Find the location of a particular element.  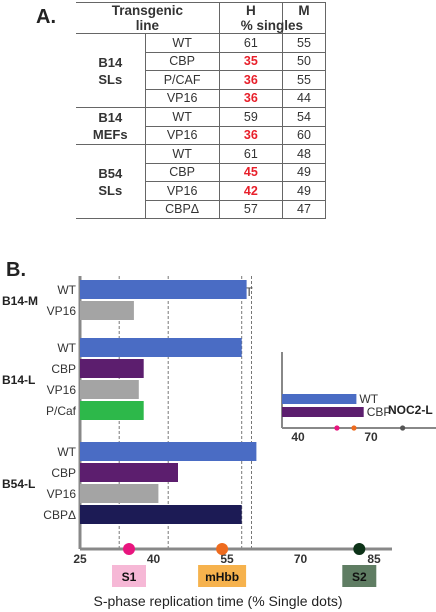

marker-label: S2 is located at coordinates (359, 577).